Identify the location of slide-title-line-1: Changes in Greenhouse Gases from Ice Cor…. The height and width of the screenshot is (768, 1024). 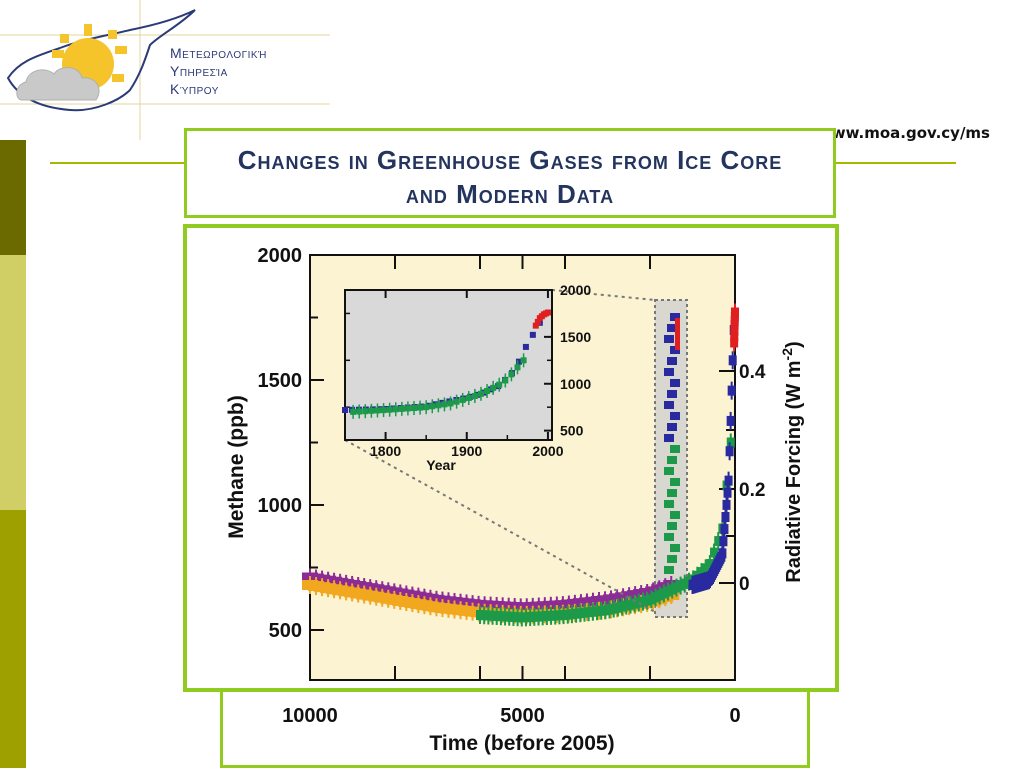
(510, 160).